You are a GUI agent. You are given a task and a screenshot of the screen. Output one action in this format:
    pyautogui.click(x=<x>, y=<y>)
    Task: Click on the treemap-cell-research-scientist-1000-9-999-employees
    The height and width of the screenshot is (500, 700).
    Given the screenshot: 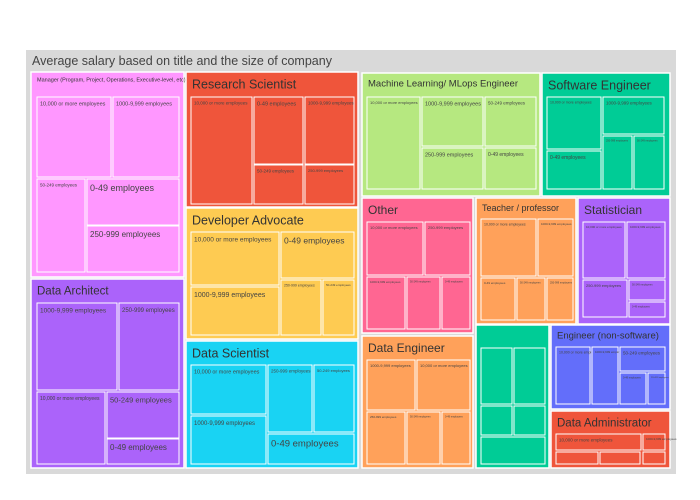 What is the action you would take?
    pyautogui.click(x=329, y=130)
    